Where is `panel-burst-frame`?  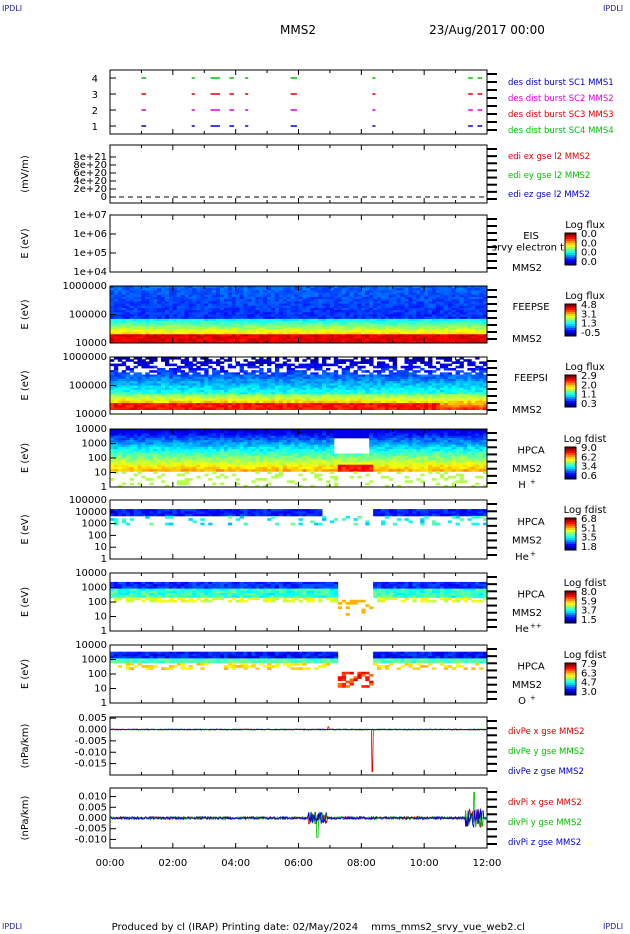 panel-burst-frame is located at coordinates (298, 102).